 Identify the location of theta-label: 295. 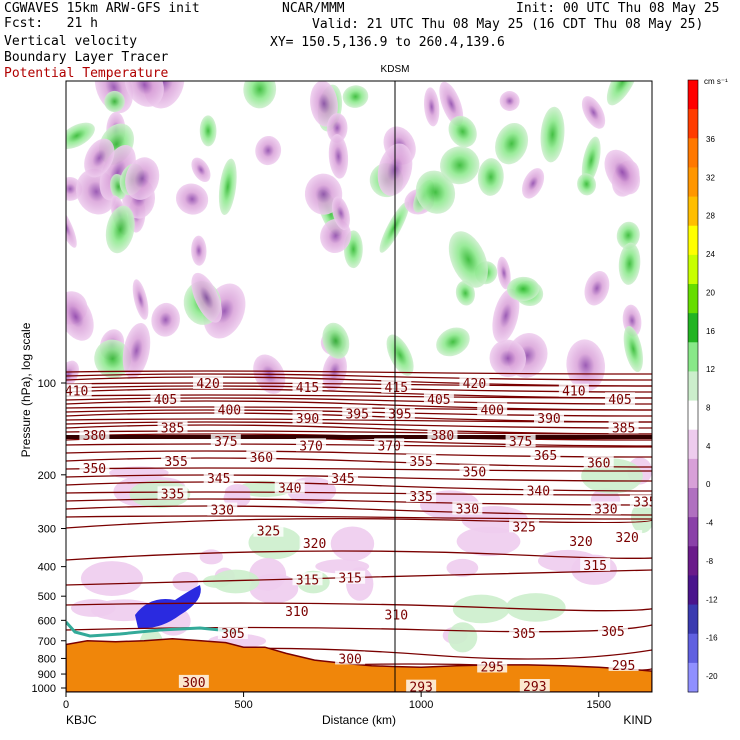
(491, 667).